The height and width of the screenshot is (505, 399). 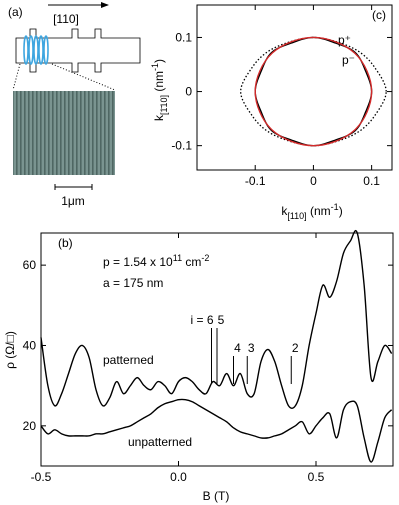 I want to click on label-part: 11, so click(x=177, y=258).